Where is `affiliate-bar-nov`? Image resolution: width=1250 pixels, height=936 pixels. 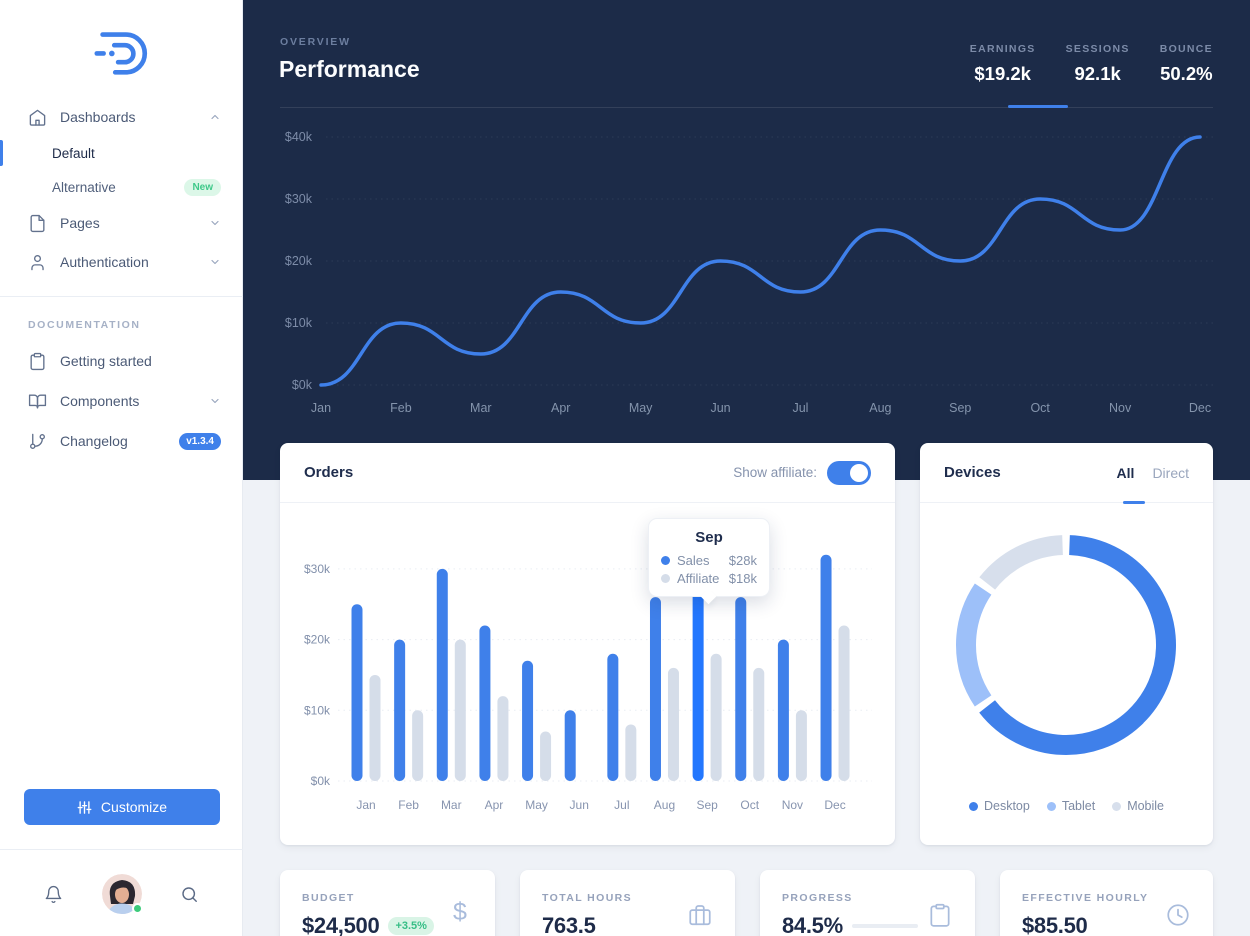 affiliate-bar-nov is located at coordinates (801, 745).